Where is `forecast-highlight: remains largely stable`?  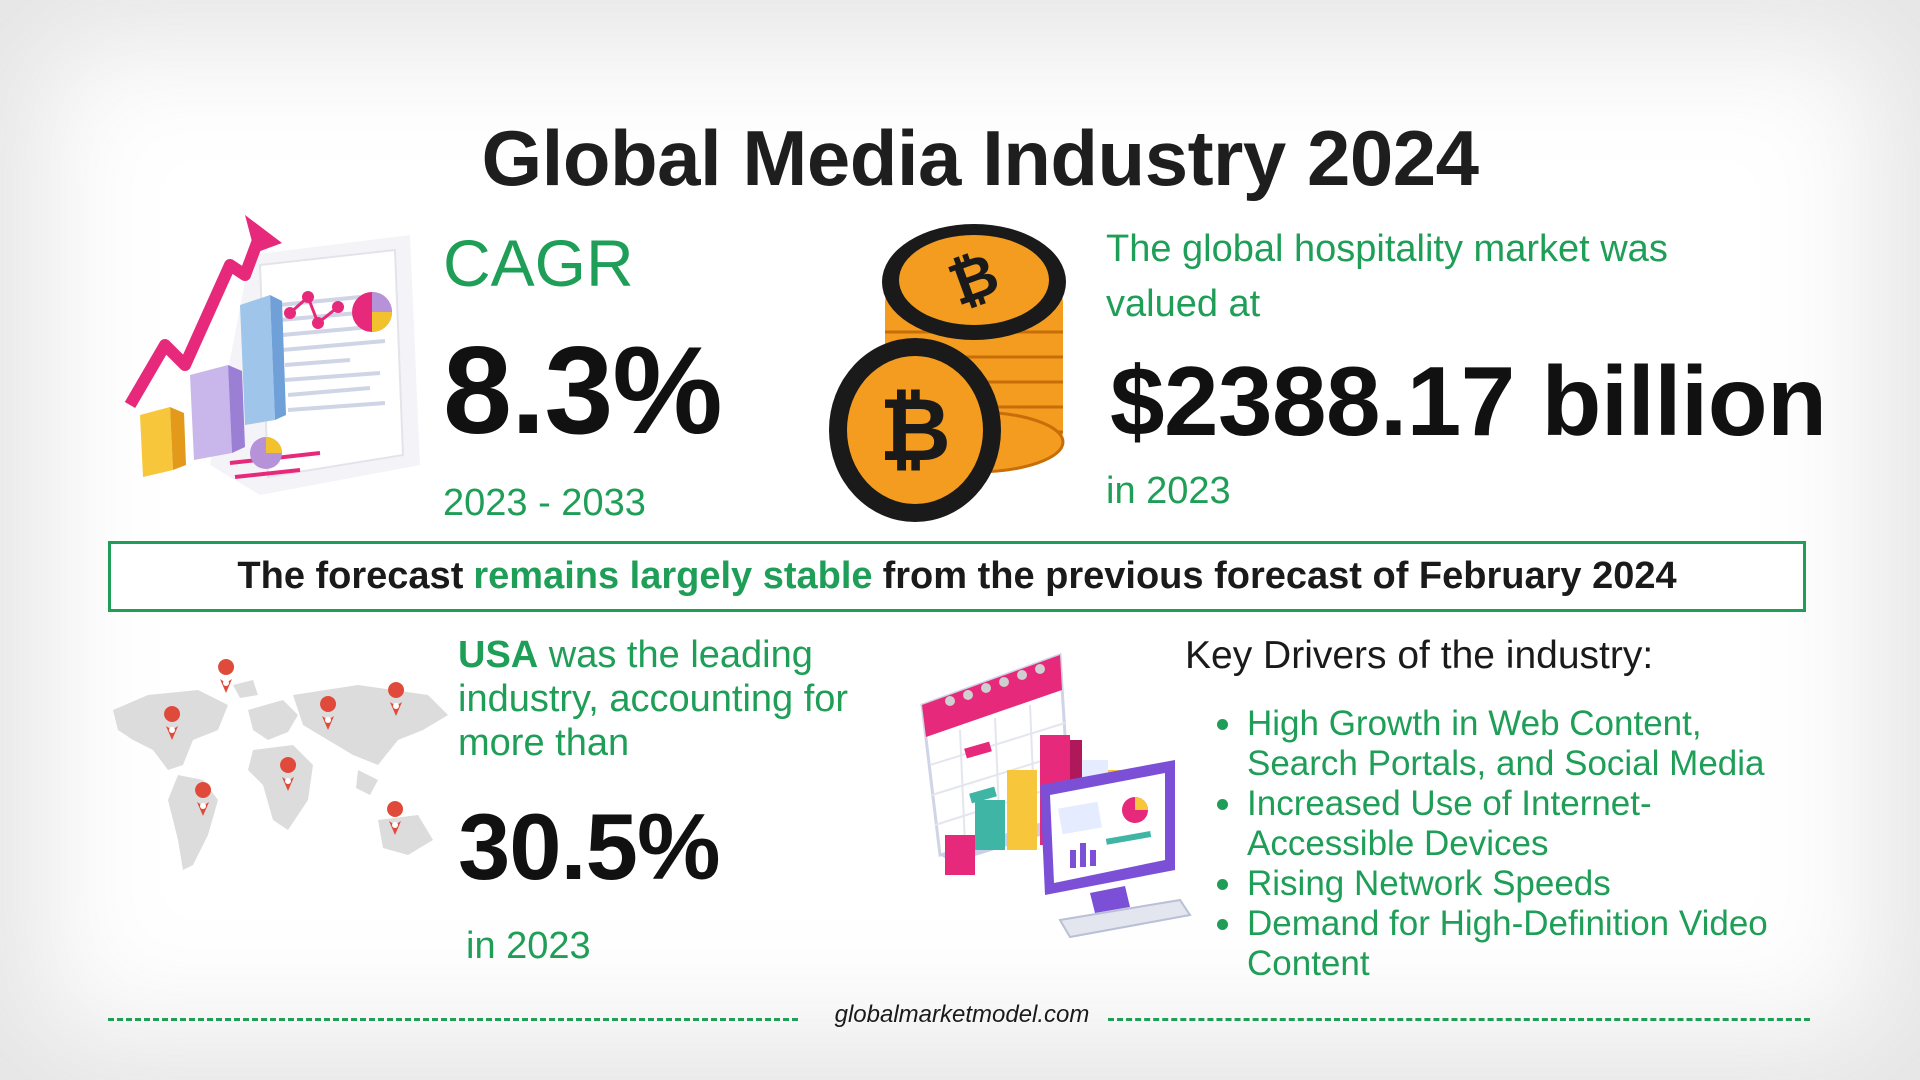
forecast-highlight: remains largely stable is located at coordinates (673, 576).